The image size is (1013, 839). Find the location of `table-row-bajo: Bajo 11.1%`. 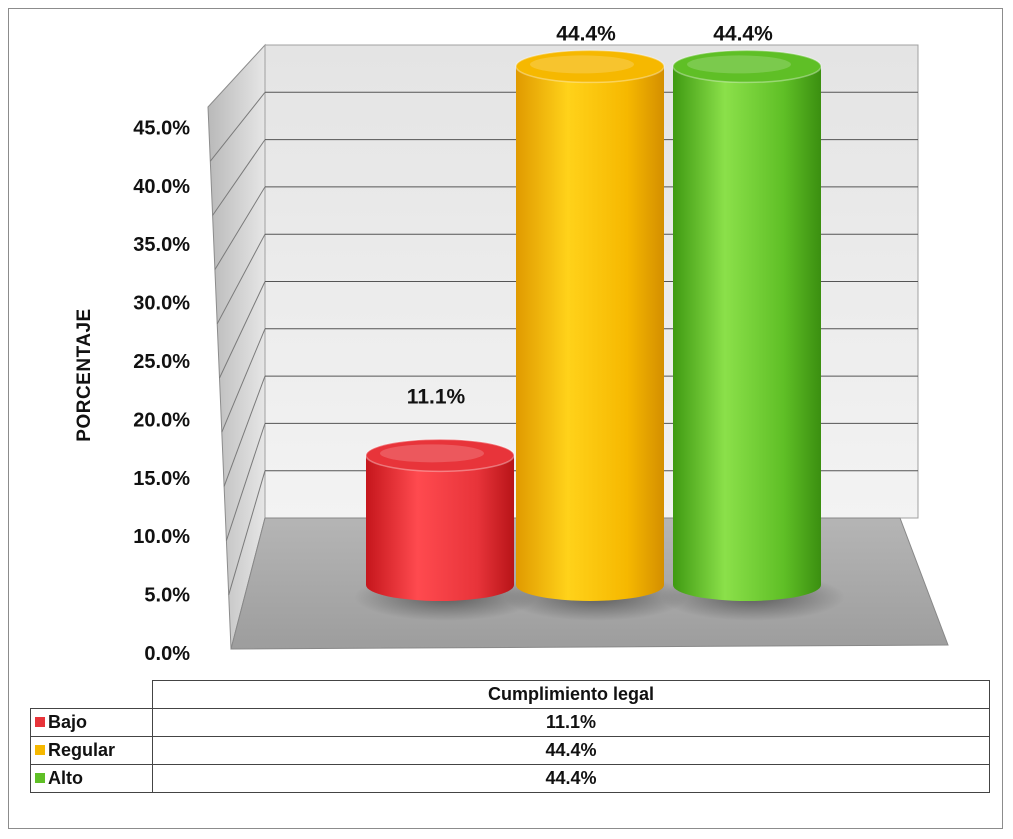

table-row-bajo: Bajo 11.1% is located at coordinates (510, 722).